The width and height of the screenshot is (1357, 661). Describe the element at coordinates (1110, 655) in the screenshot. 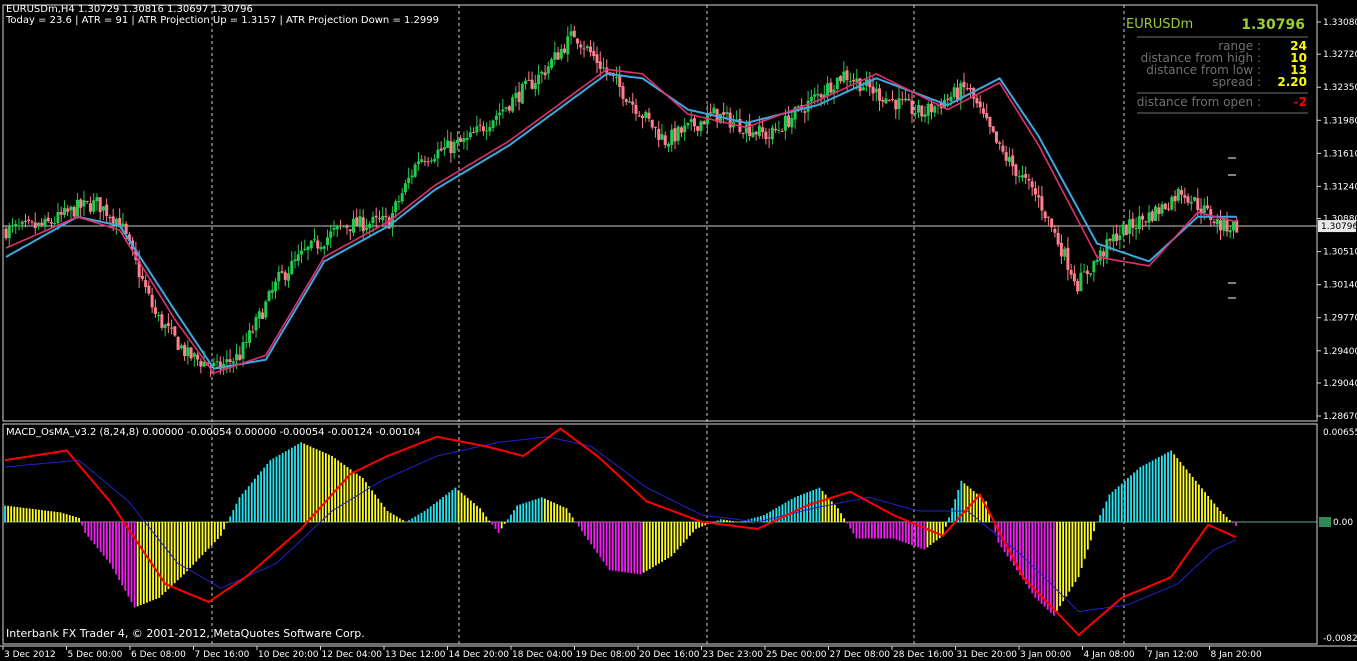

I see `time-axis-label: 4 Jan 08:00` at that location.